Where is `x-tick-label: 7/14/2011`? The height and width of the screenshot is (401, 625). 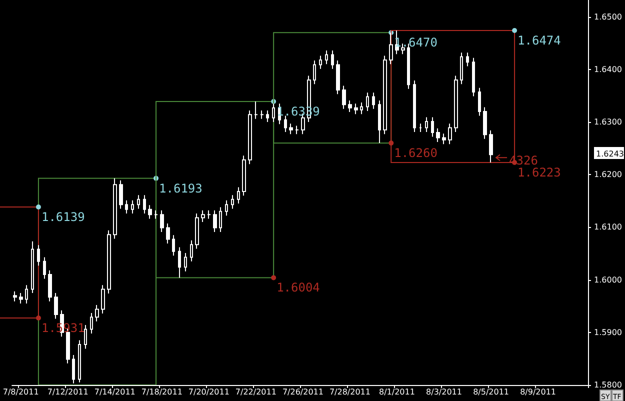
x-tick-label: 7/14/2011 is located at coordinates (115, 392).